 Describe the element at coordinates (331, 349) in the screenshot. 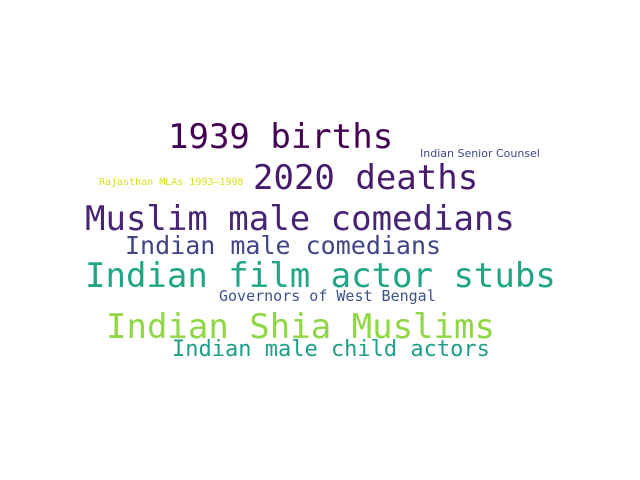

I see `word-indian-male-child-actors: Indian male child actors` at that location.